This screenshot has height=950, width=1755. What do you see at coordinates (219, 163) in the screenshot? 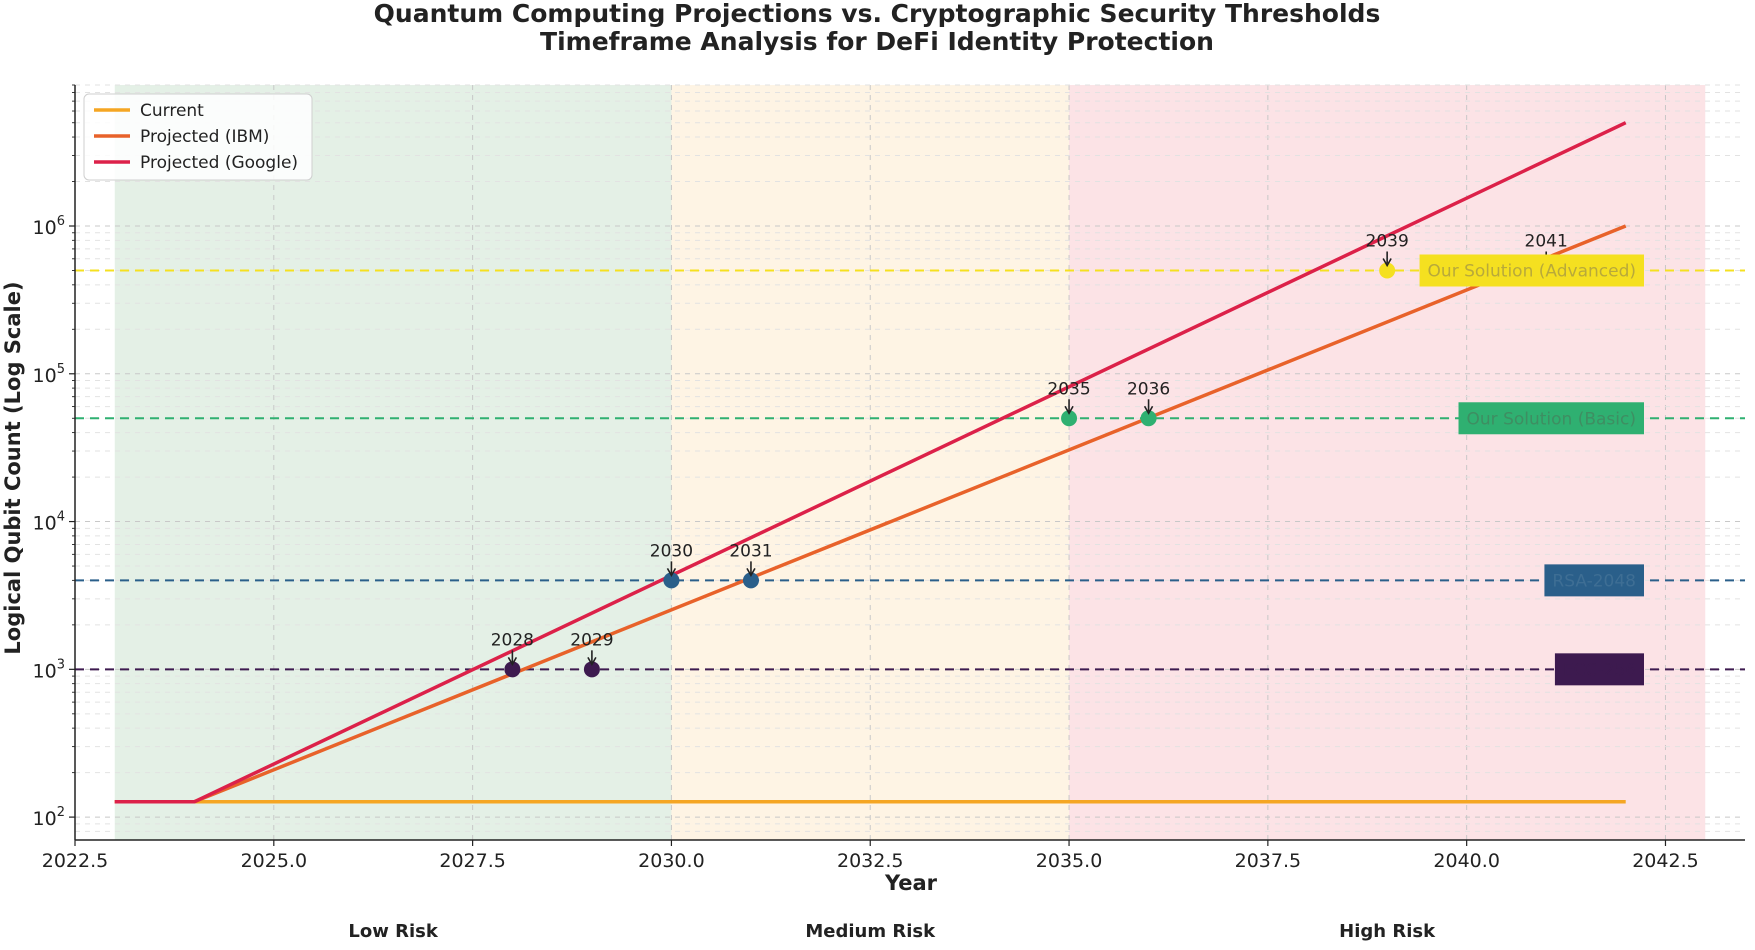
I see `legend-label: Projected (Google)` at bounding box center [219, 163].